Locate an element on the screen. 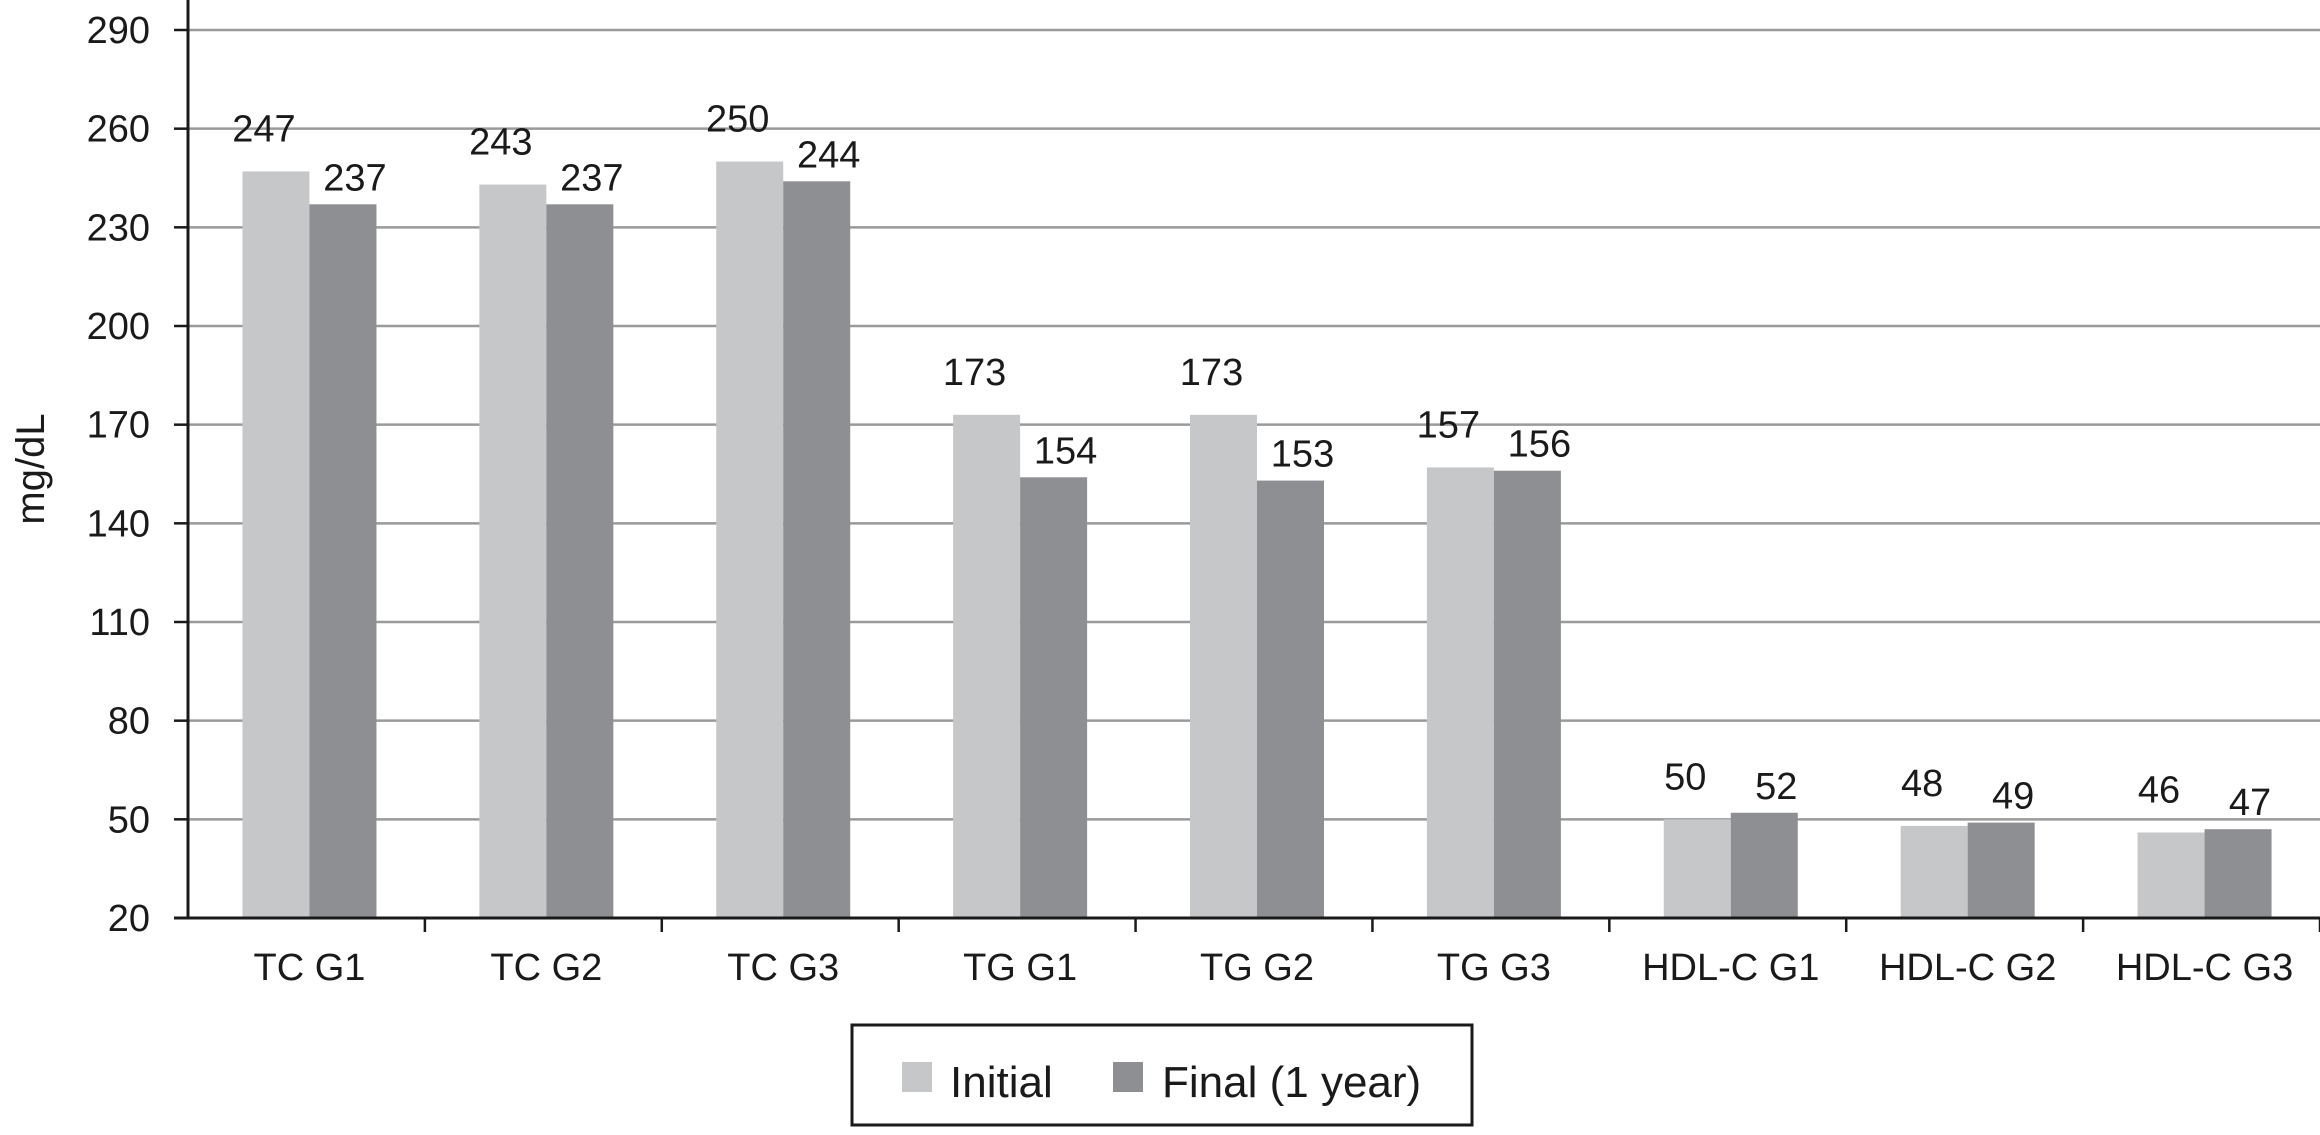 The height and width of the screenshot is (1135, 2320). legend-swatch-initial is located at coordinates (917, 1077).